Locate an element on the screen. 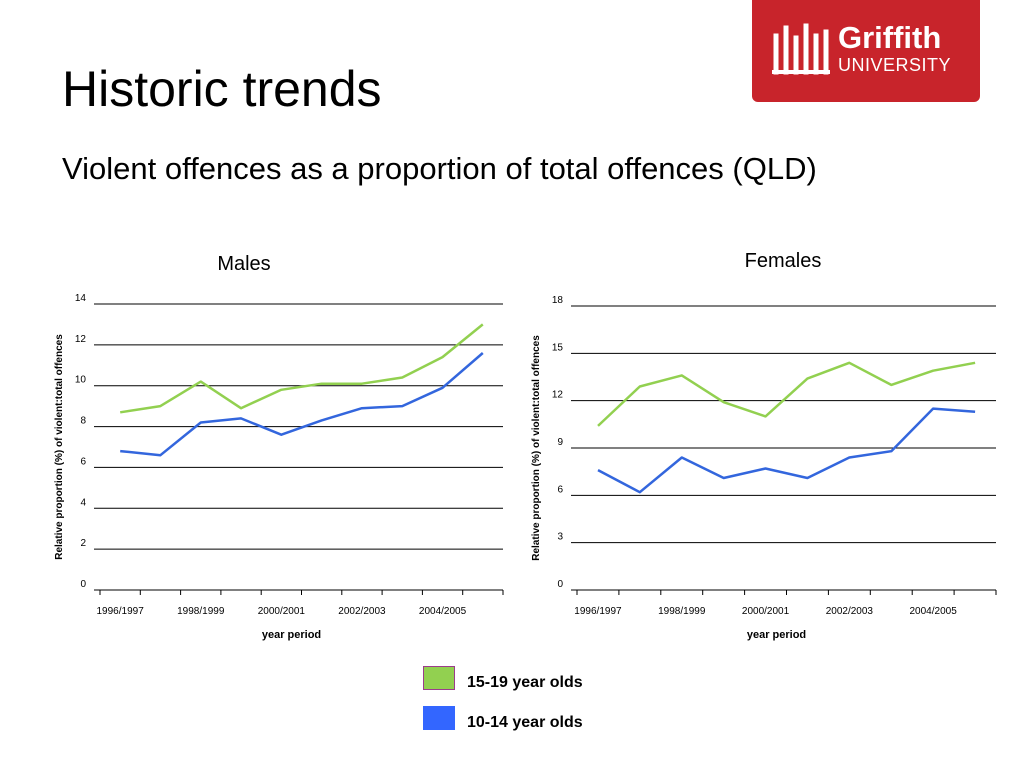 The image size is (1024, 768). griffith-logo: Griffith UNIVERSITY is located at coordinates (866, 51).